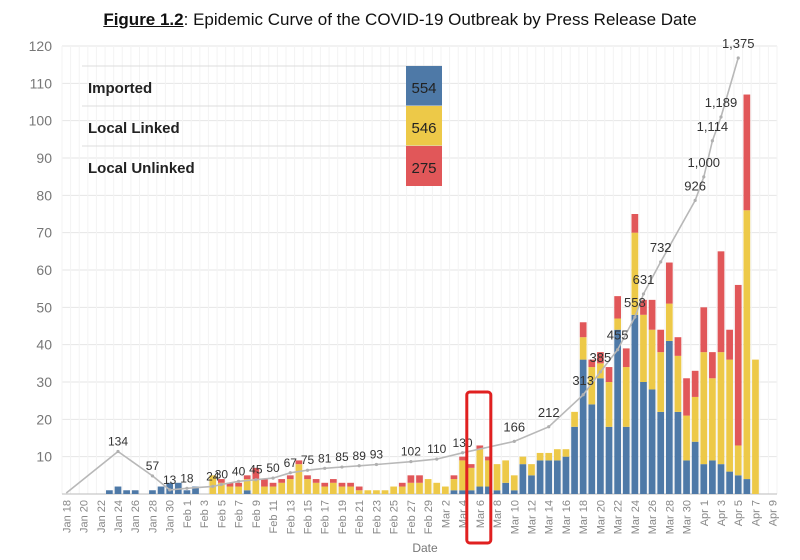  Describe the element at coordinates (549, 412) in the screenshot. I see `cumulative-label: 212` at that location.